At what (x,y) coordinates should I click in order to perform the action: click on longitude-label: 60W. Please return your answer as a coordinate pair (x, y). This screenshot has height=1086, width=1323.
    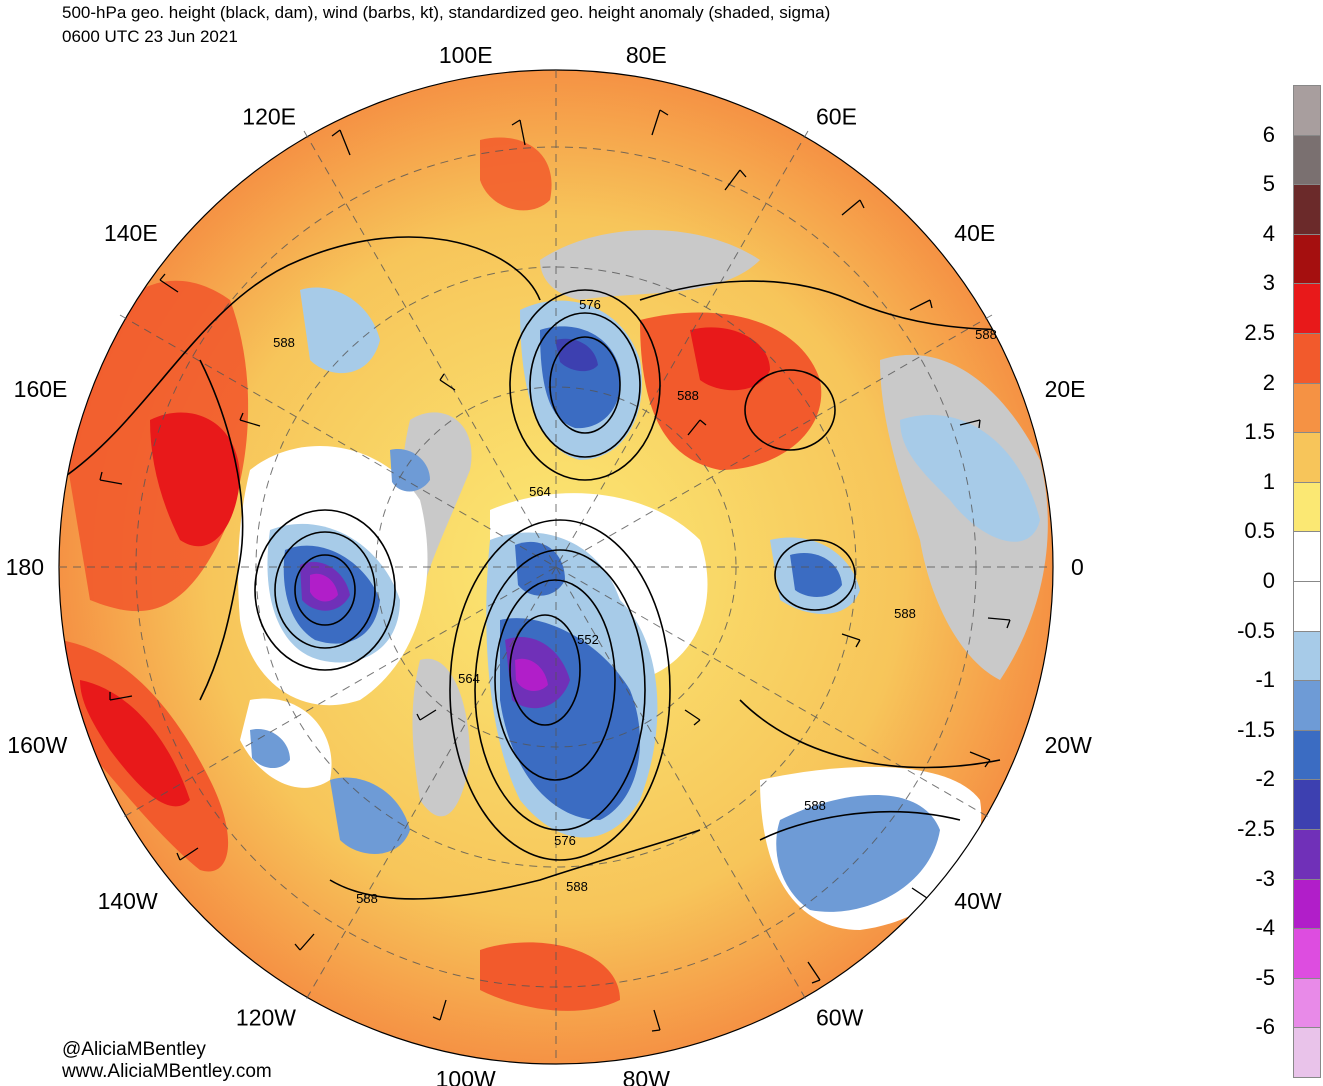
    Looking at the image, I should click on (840, 1017).